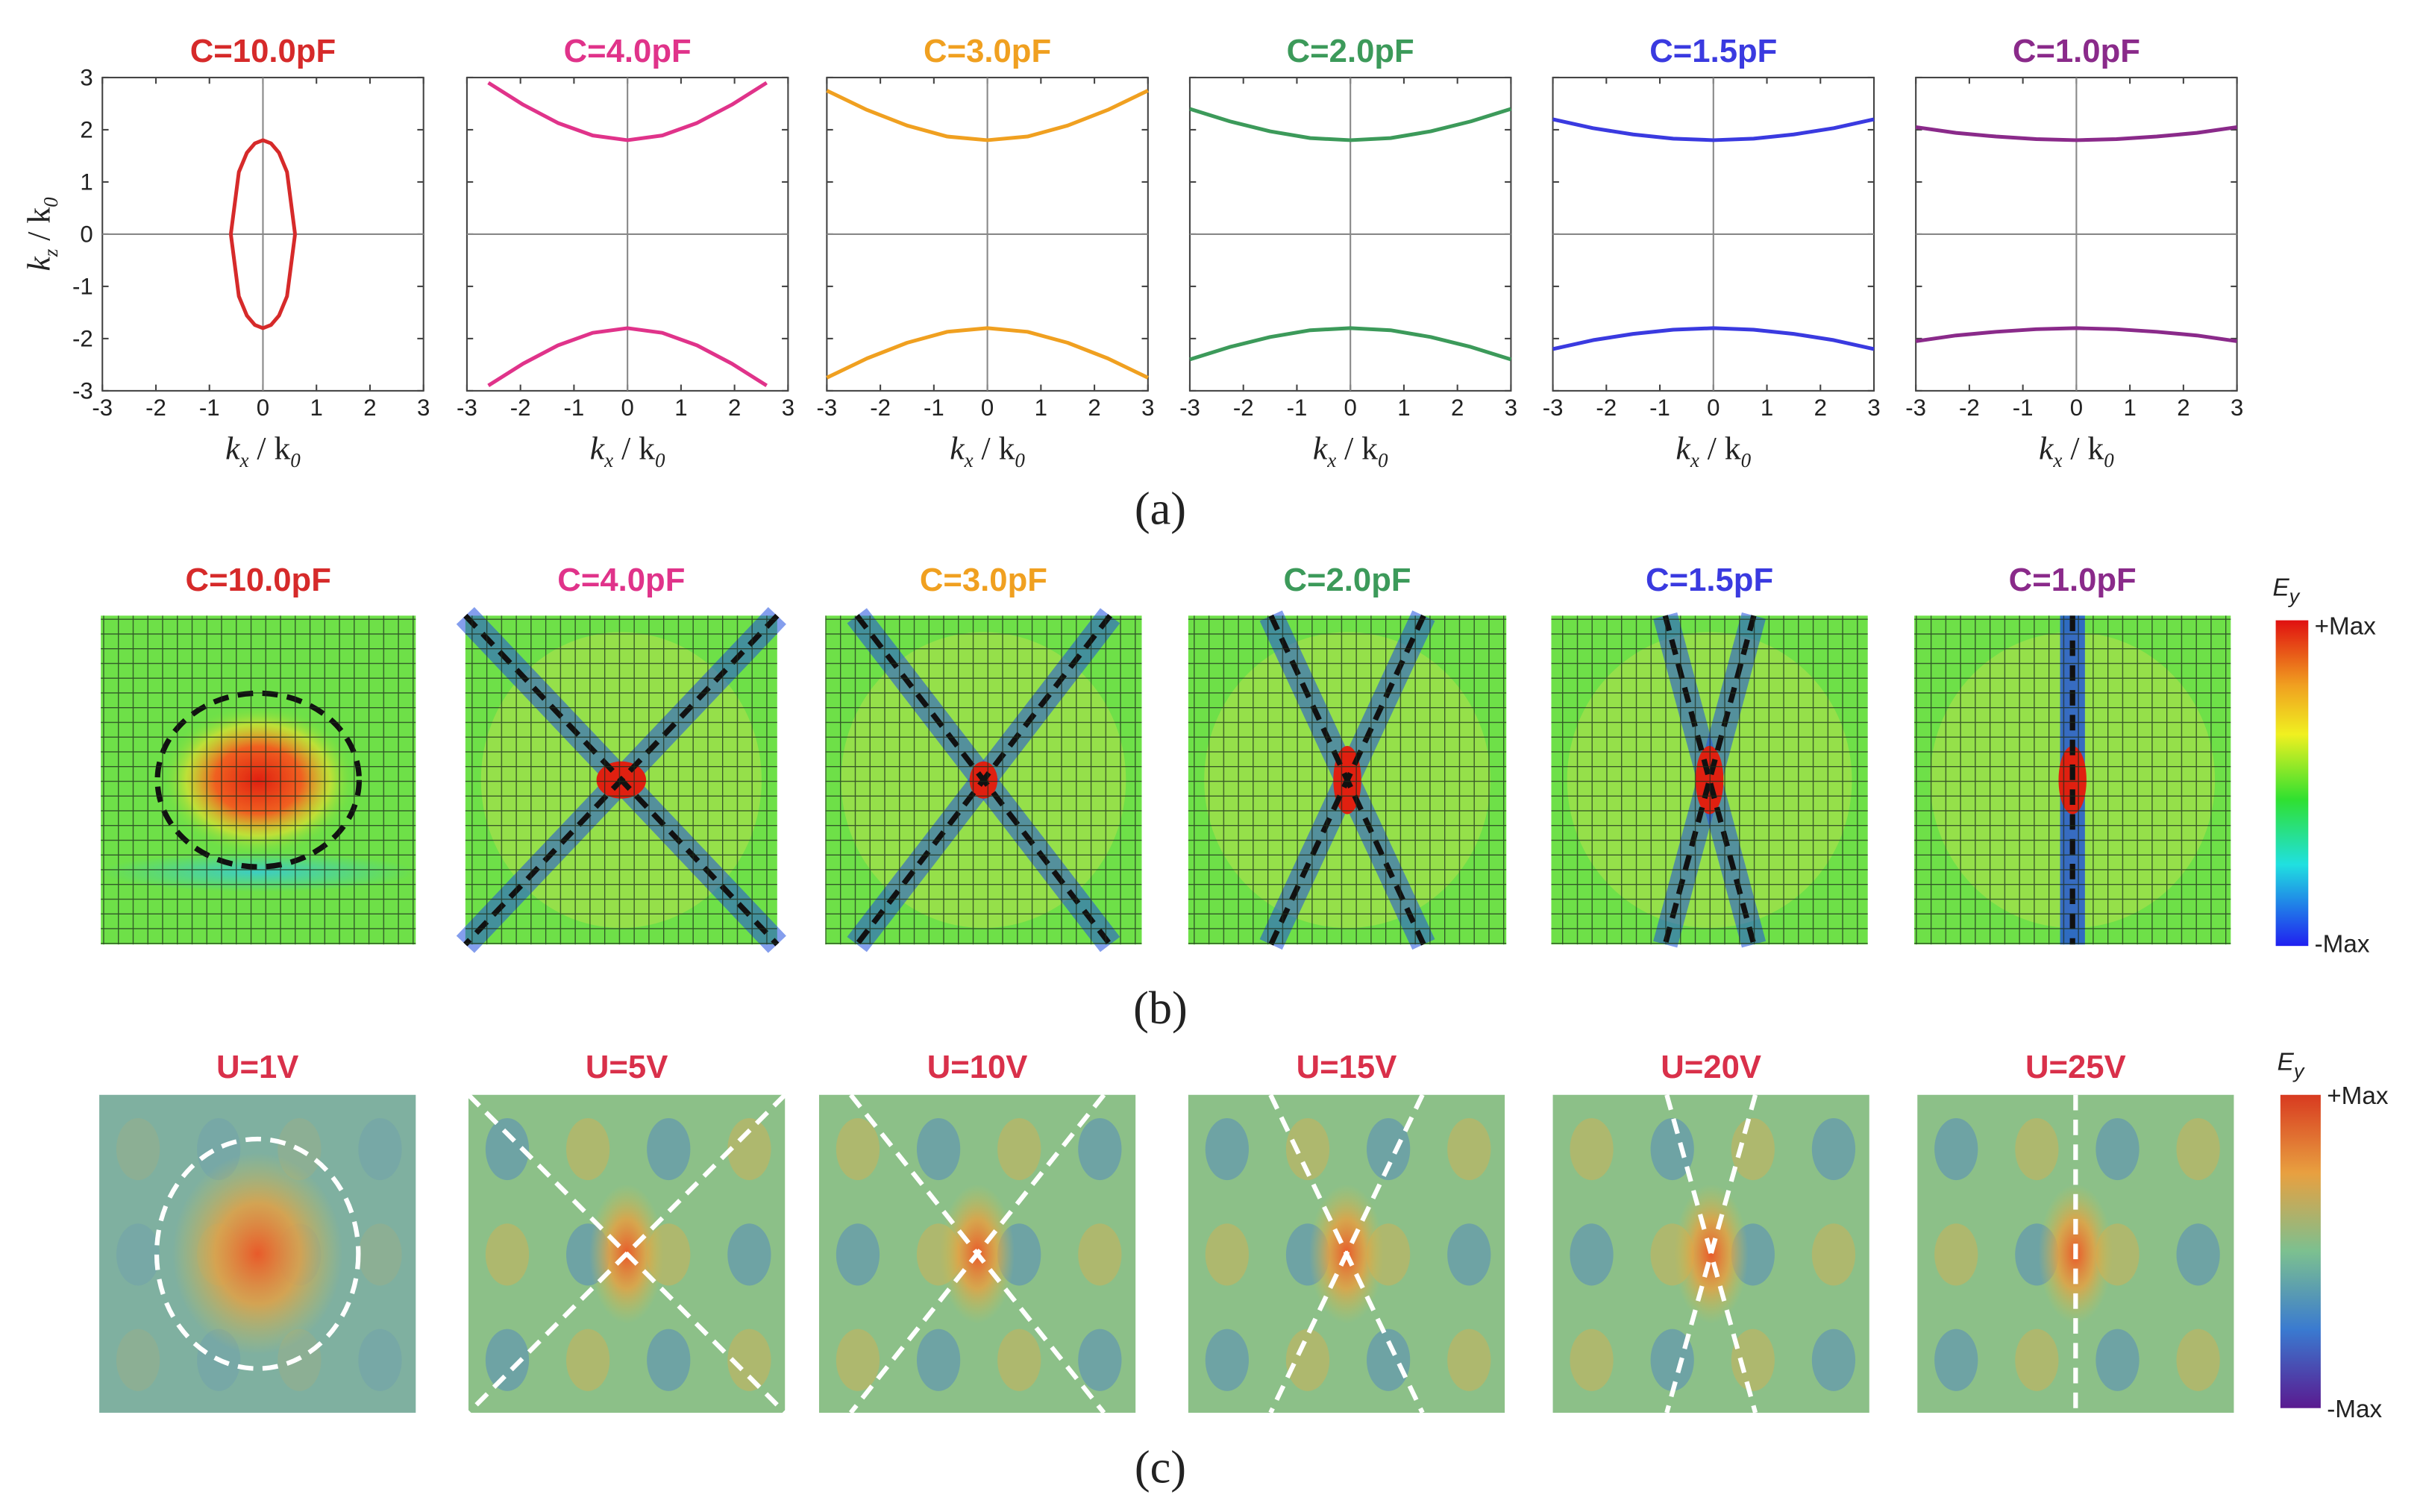 The height and width of the screenshot is (1512, 2420). What do you see at coordinates (2073, 580) in the screenshot?
I see `map-title: C=1.0pF` at bounding box center [2073, 580].